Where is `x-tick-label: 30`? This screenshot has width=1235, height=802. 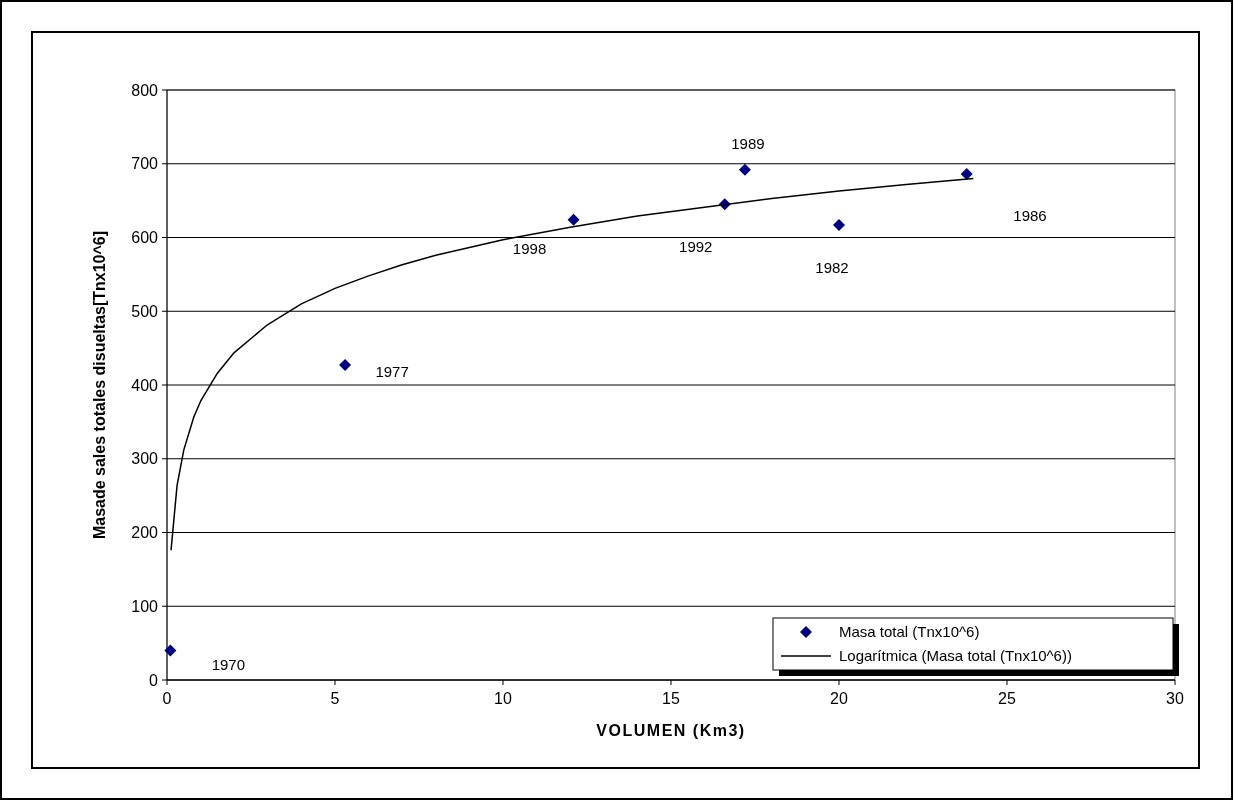
x-tick-label: 30 is located at coordinates (1175, 698).